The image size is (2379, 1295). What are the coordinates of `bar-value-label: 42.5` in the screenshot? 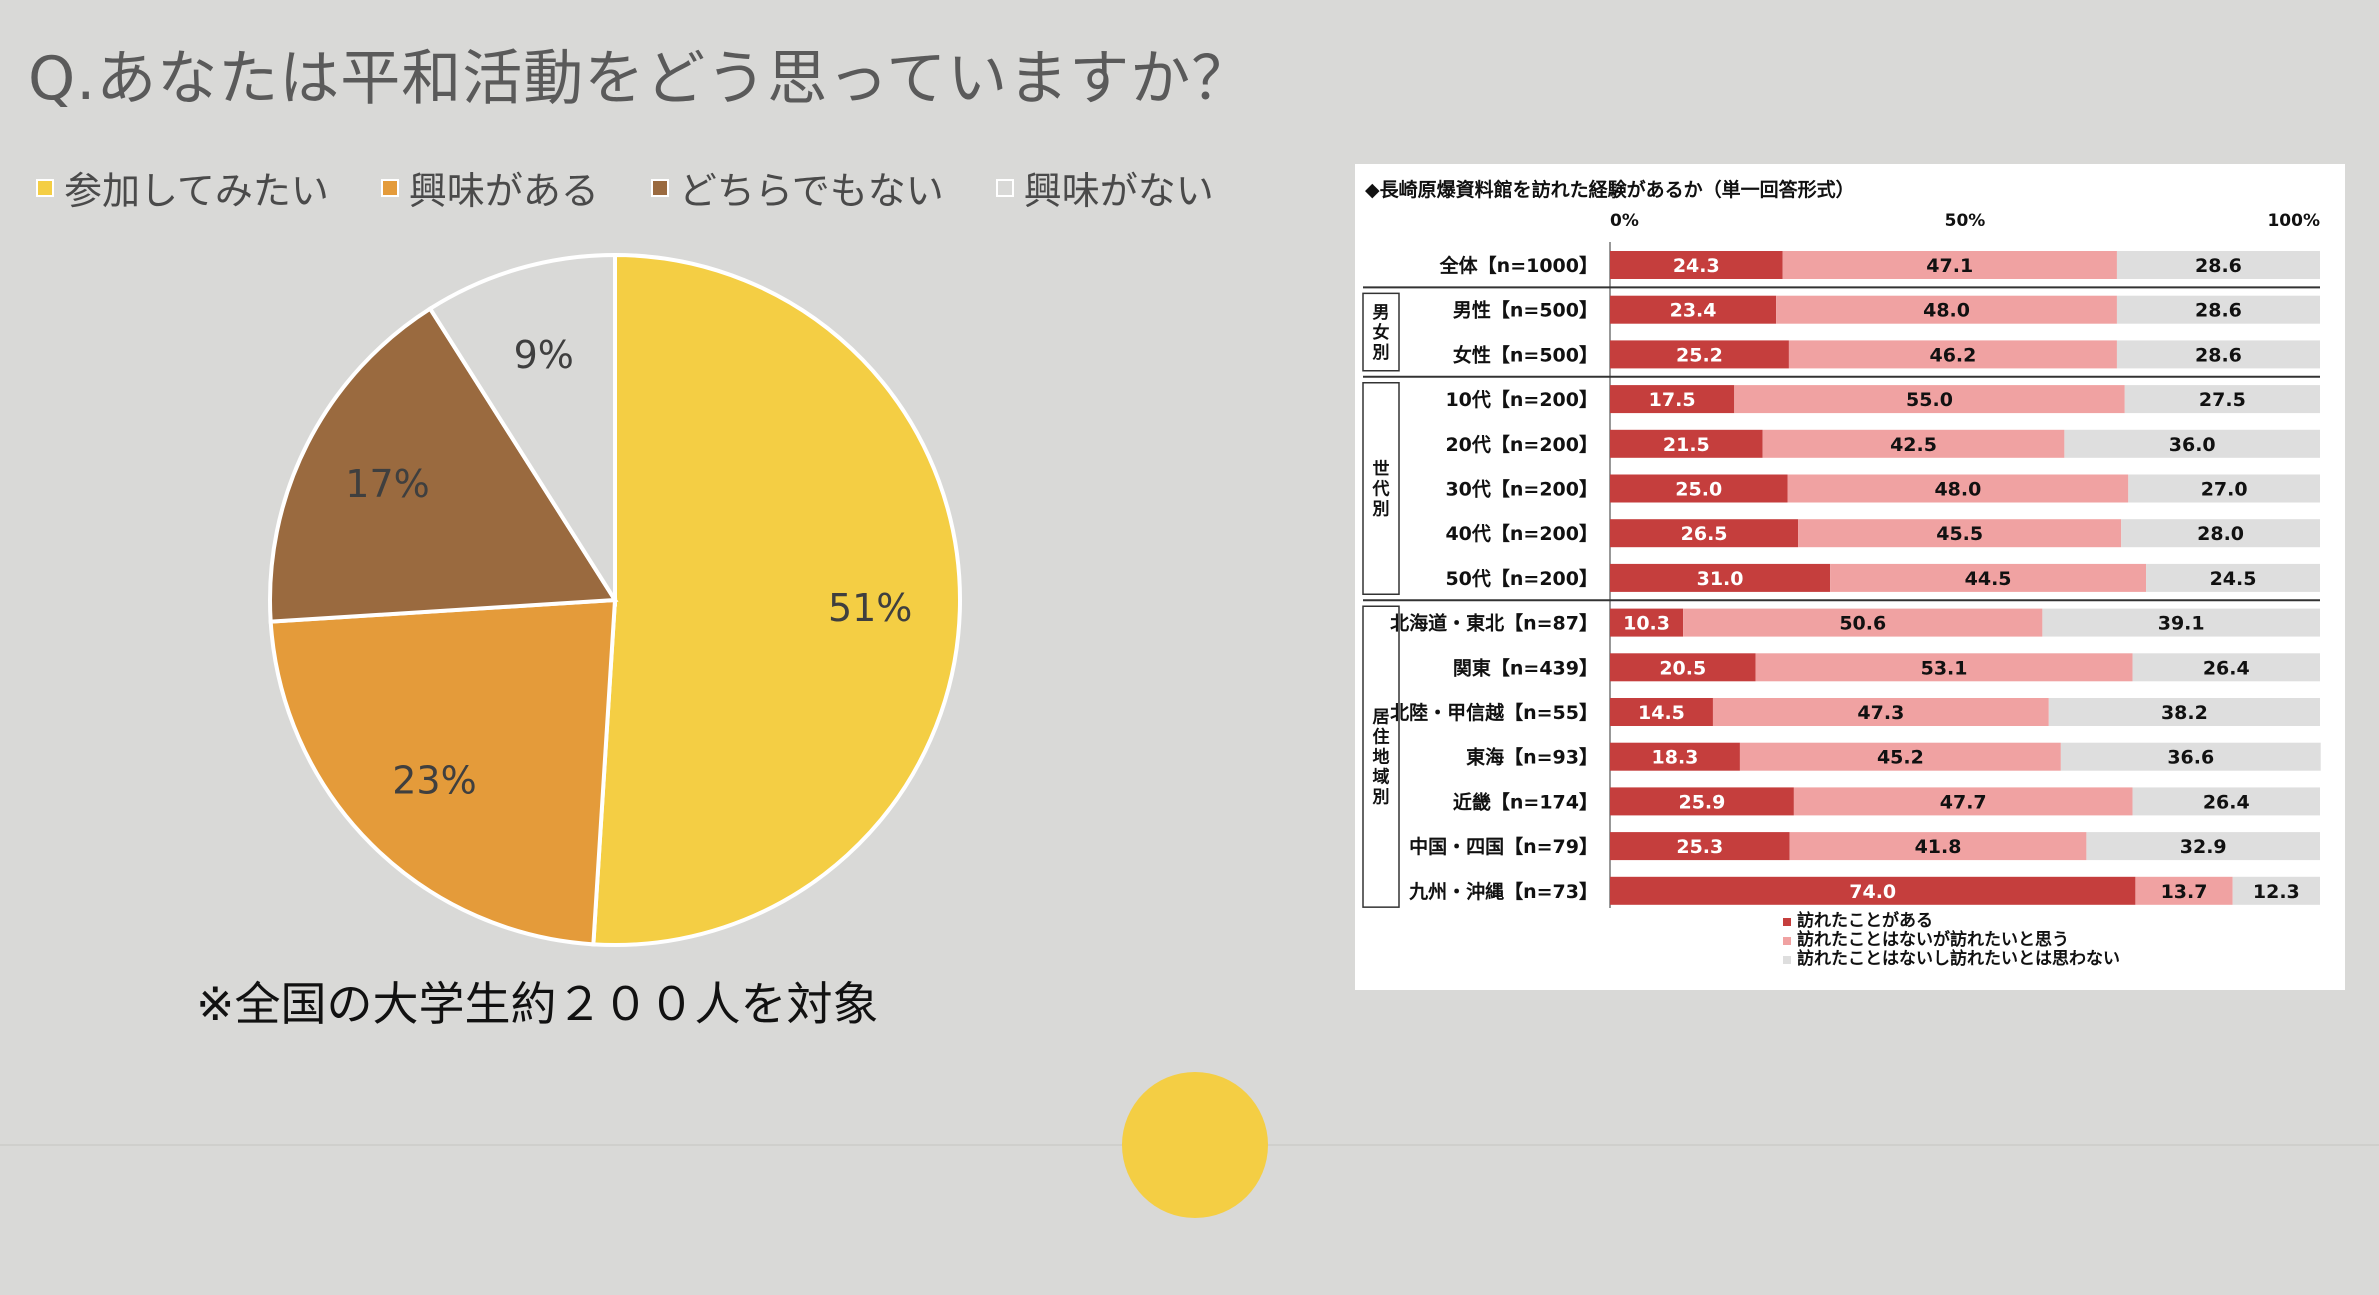 It's located at (1913, 445).